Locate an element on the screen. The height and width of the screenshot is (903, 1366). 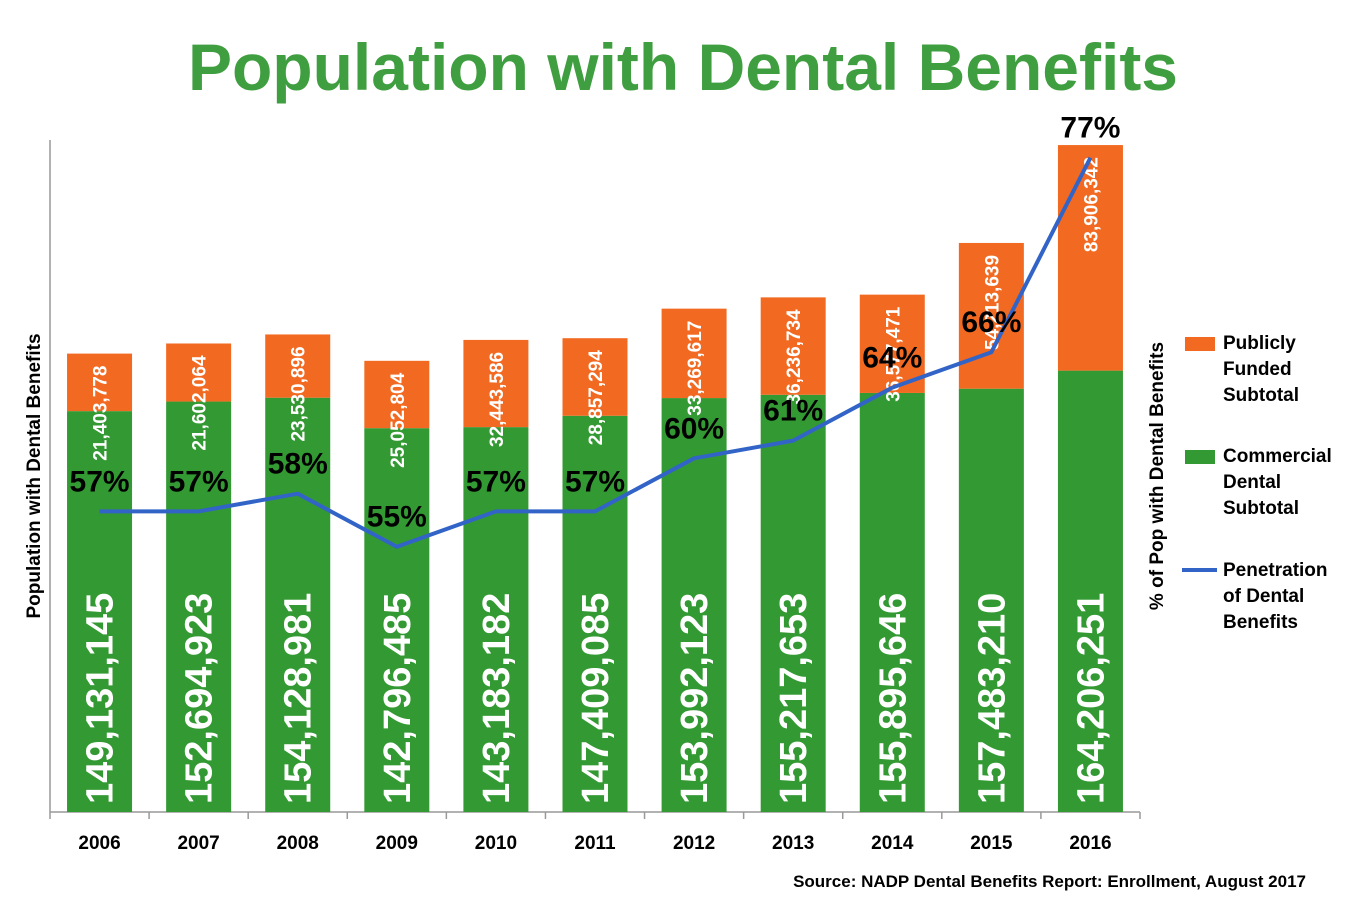
bar-public-2013 is located at coordinates (793, 346).